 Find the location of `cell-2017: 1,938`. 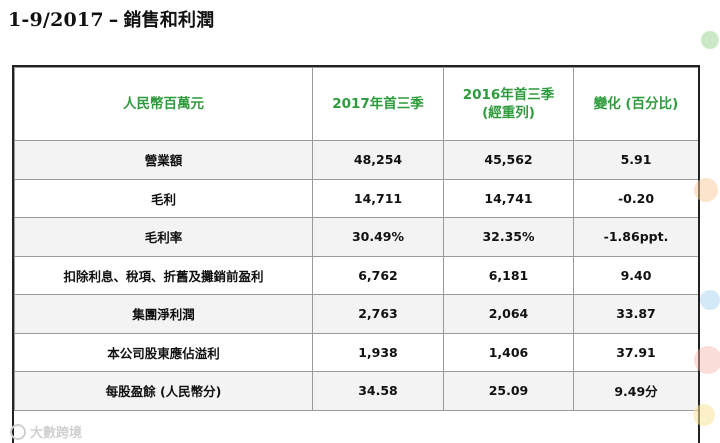

cell-2017: 1,938 is located at coordinates (378, 352).